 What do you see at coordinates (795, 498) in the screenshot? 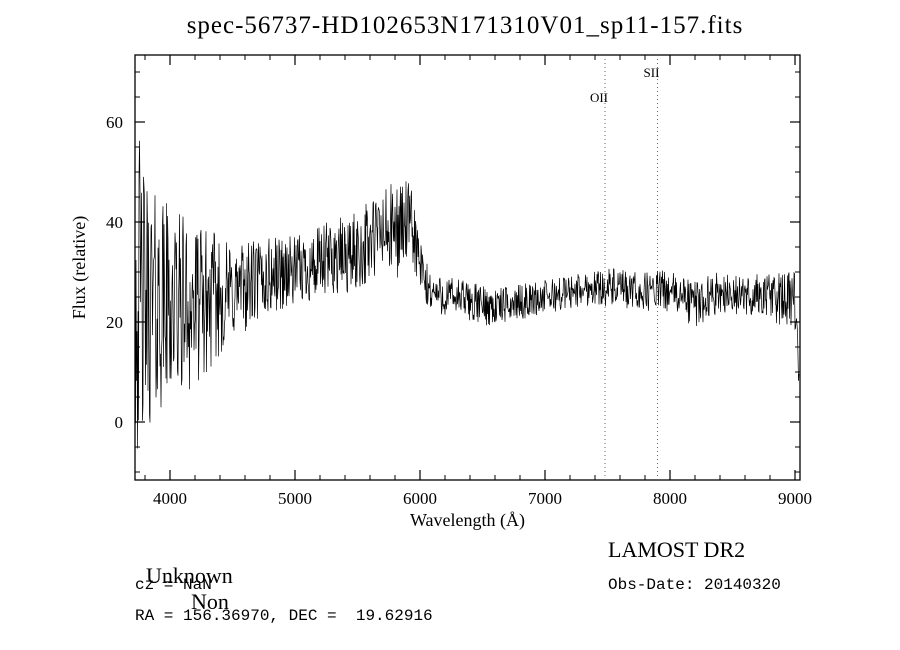
I see `x-tick-label: 9000` at bounding box center [795, 498].